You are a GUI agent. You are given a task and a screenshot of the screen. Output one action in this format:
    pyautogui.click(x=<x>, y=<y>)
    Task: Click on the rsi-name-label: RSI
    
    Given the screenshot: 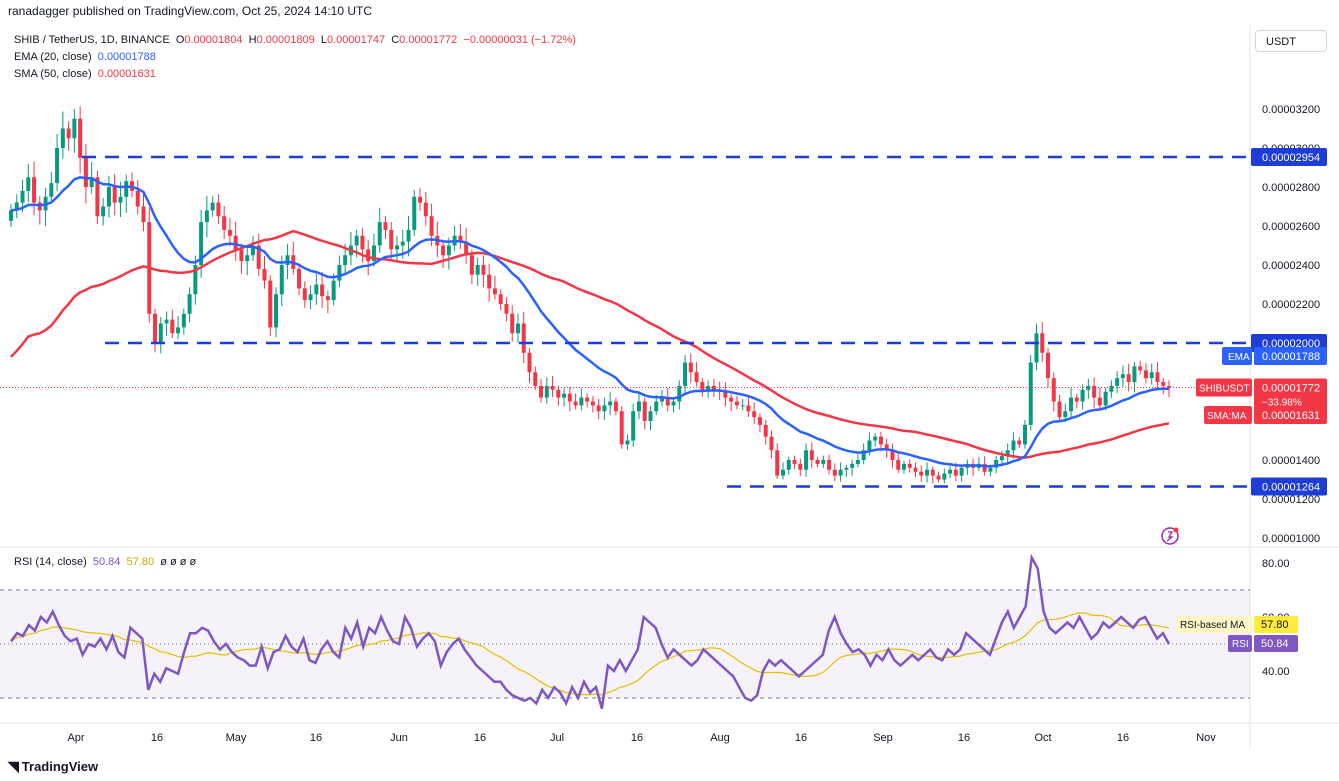 What is the action you would take?
    pyautogui.click(x=1240, y=644)
    